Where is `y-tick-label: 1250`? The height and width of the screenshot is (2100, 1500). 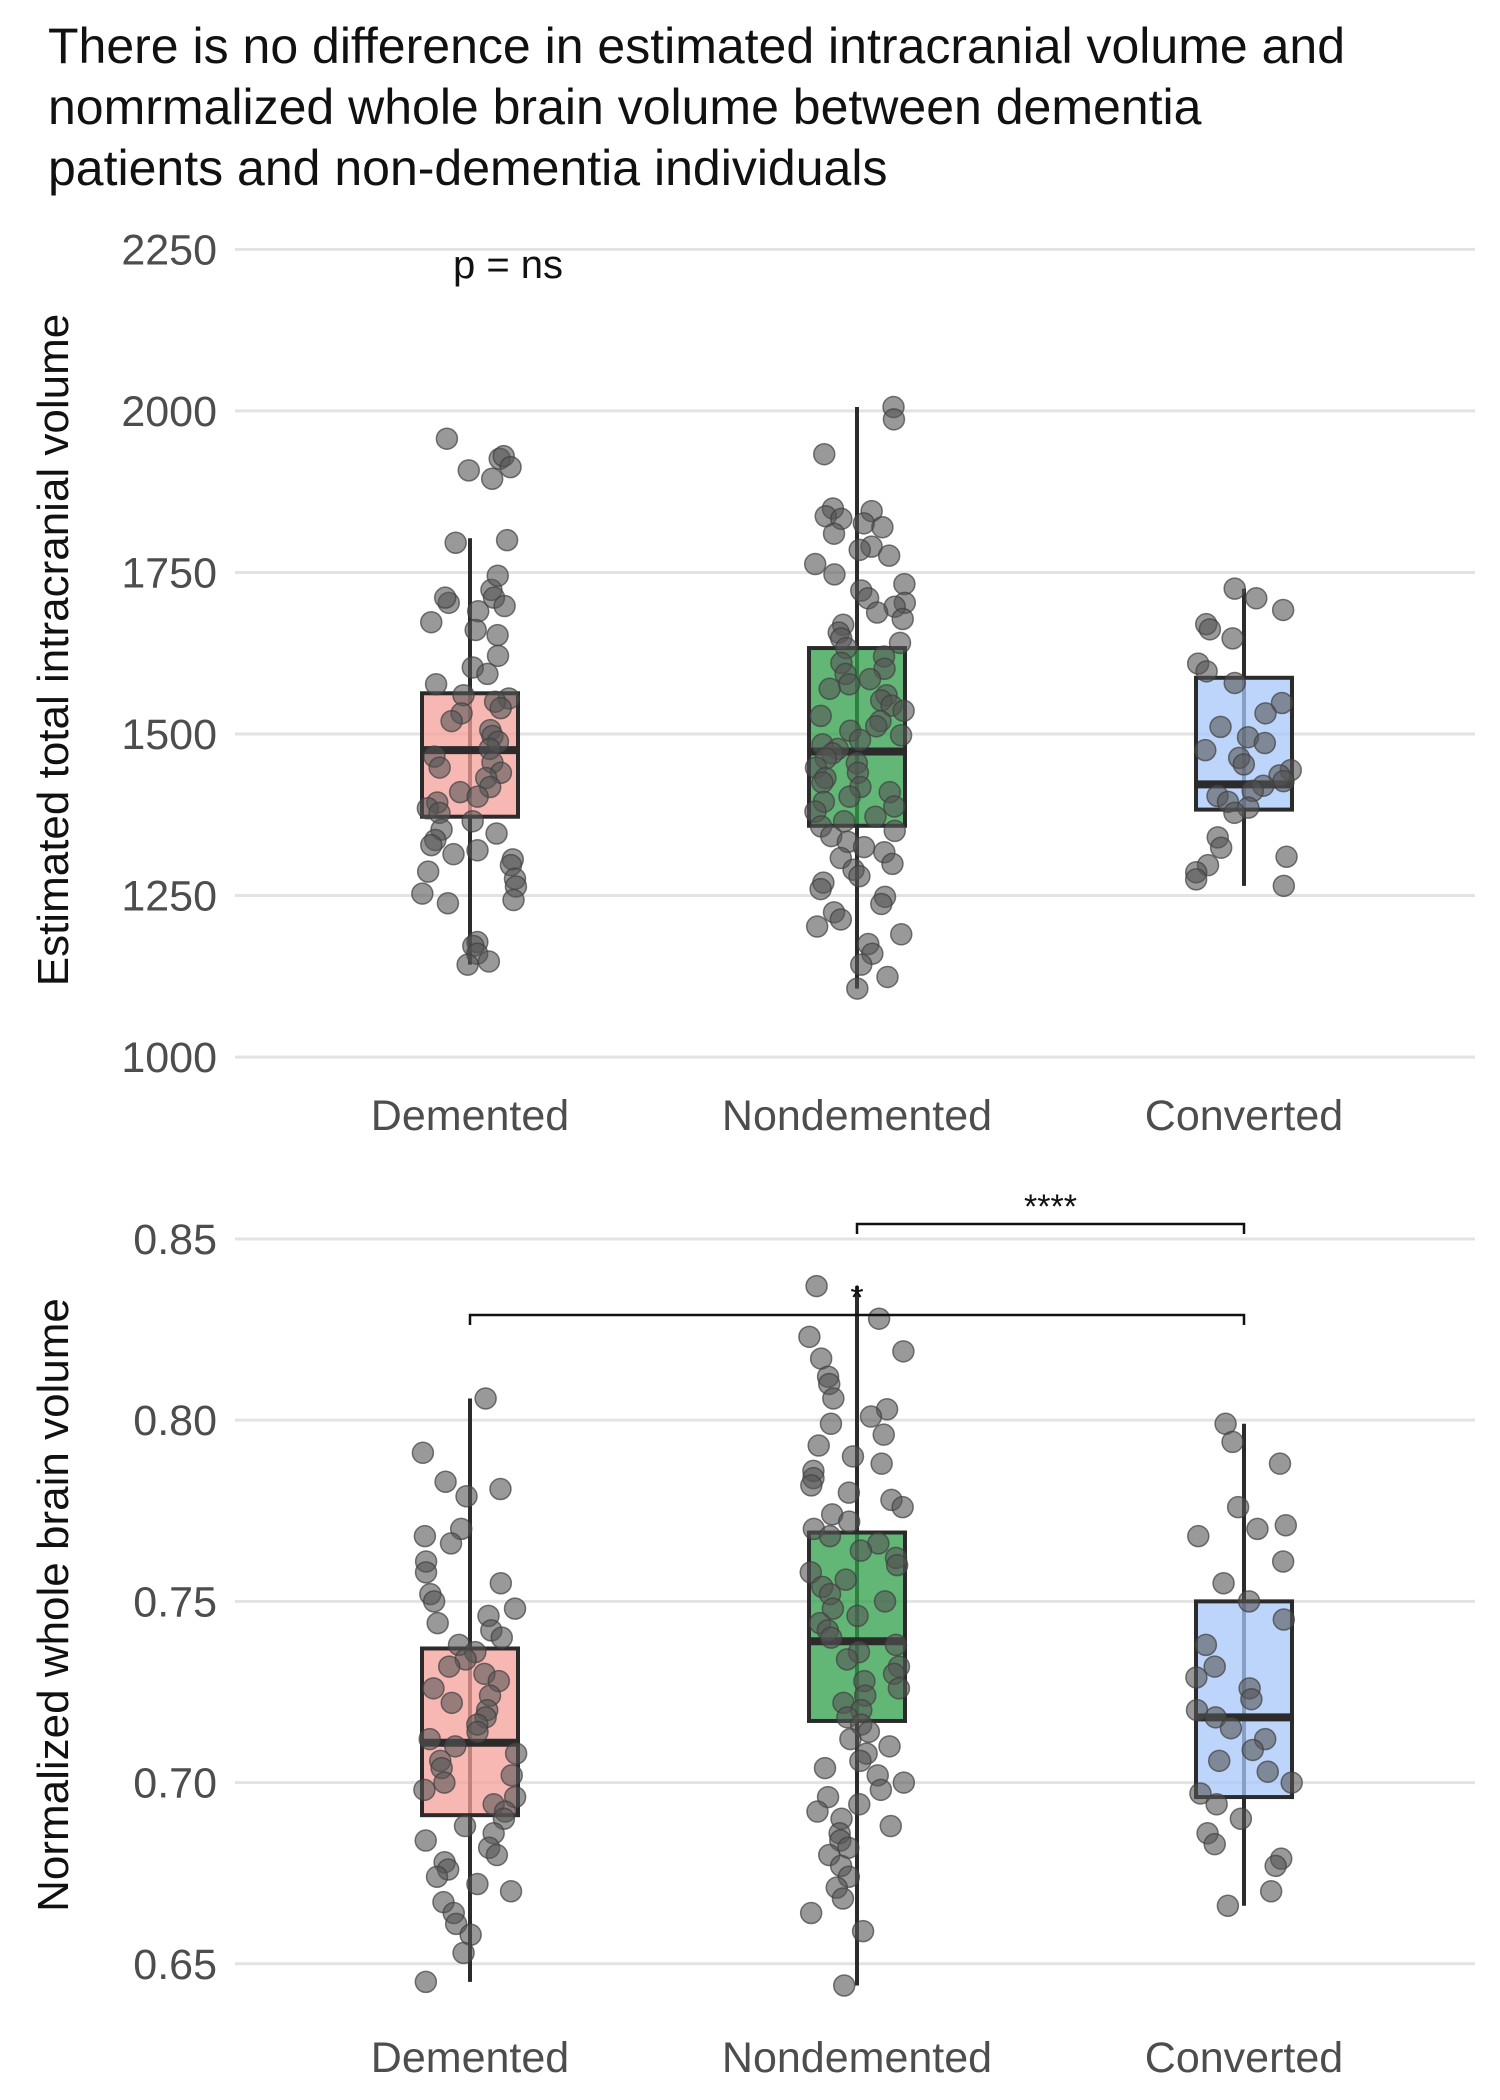 y-tick-label: 1250 is located at coordinates (169, 897).